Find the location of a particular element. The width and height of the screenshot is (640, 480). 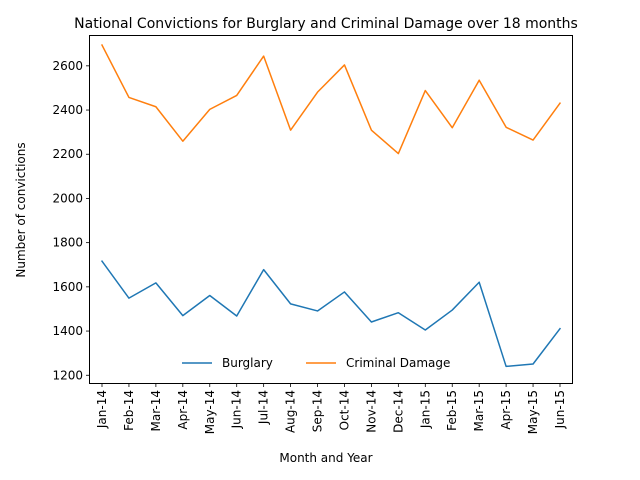

x-tick-label: May-14 is located at coordinates (210, 412).